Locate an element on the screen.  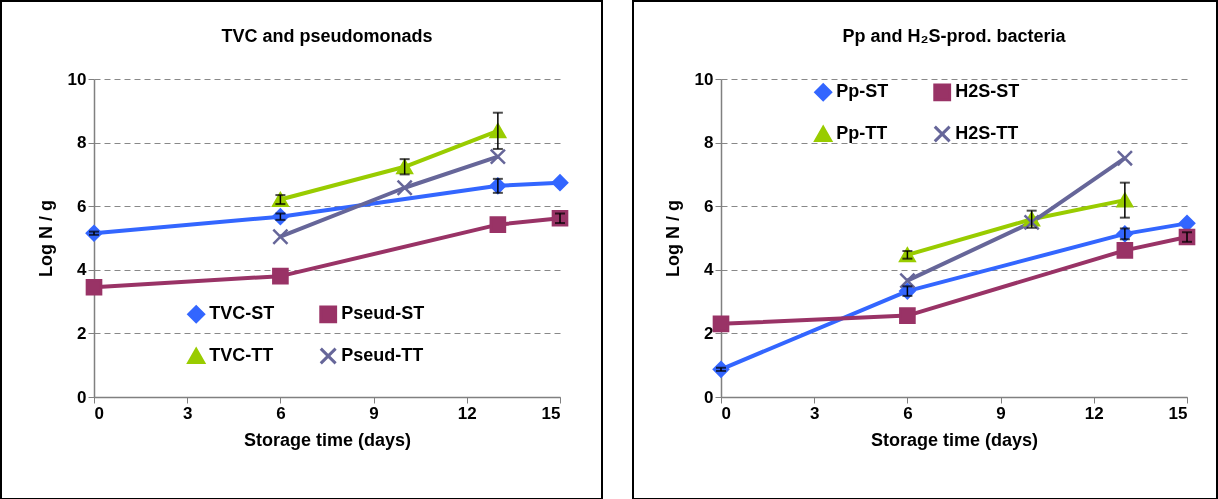
chart-title: TVC and pseudomonads is located at coordinates (327, 36).